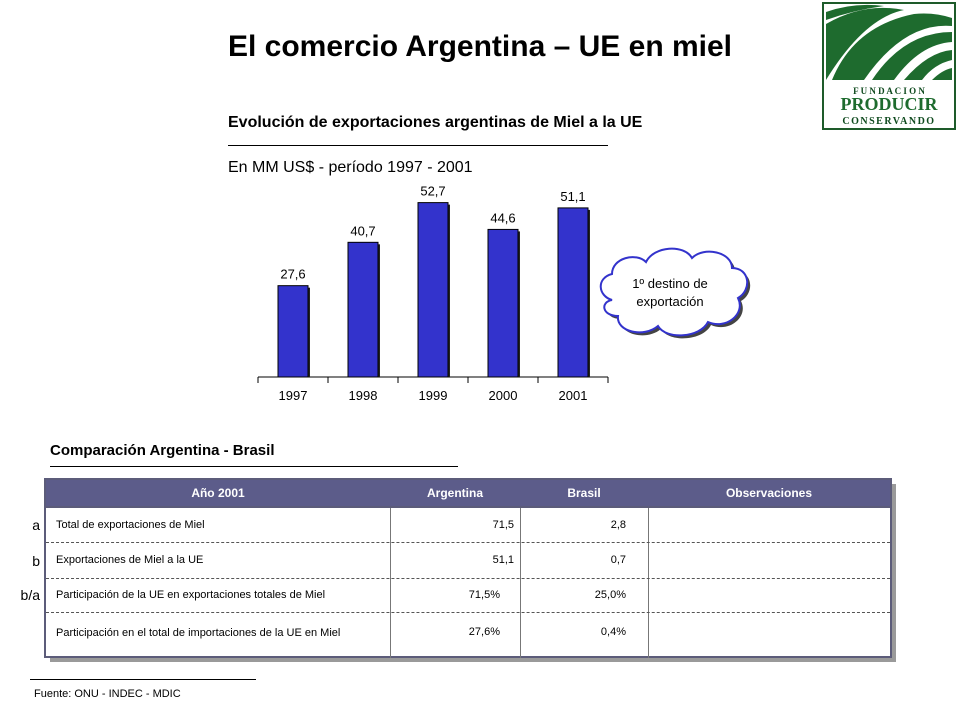  Describe the element at coordinates (503, 560) in the screenshot. I see `table-cell-argentina: 51,1` at that location.